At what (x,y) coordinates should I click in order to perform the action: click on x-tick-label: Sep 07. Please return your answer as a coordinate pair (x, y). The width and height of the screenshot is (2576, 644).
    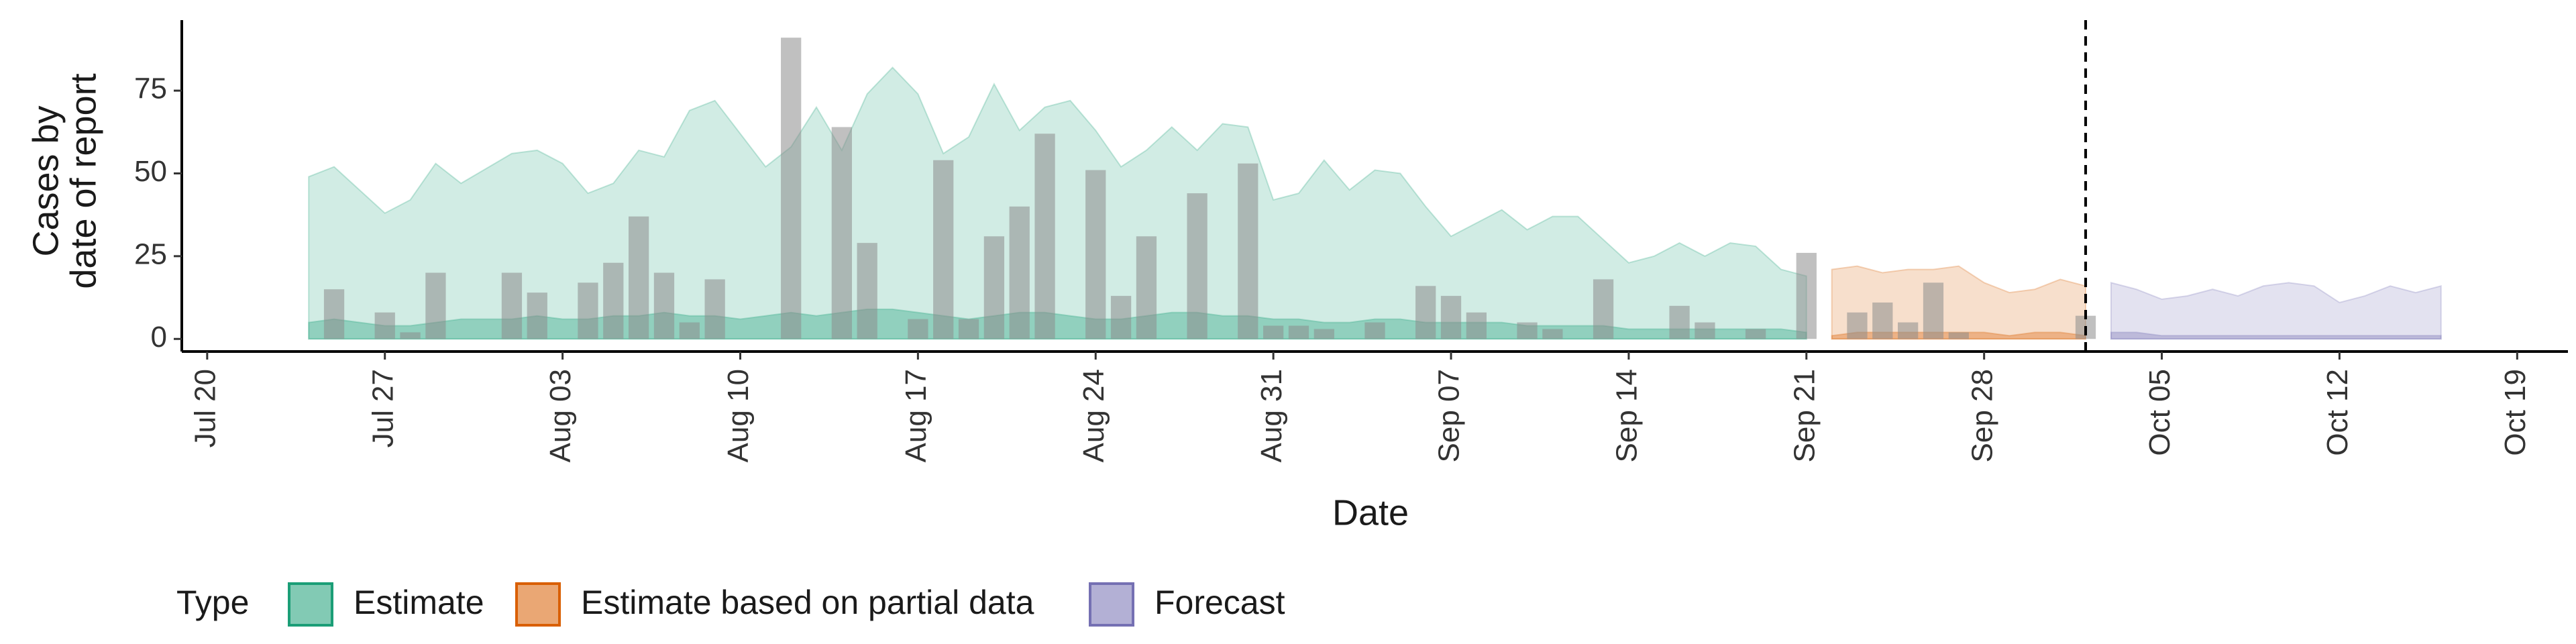
    Looking at the image, I should click on (1449, 415).